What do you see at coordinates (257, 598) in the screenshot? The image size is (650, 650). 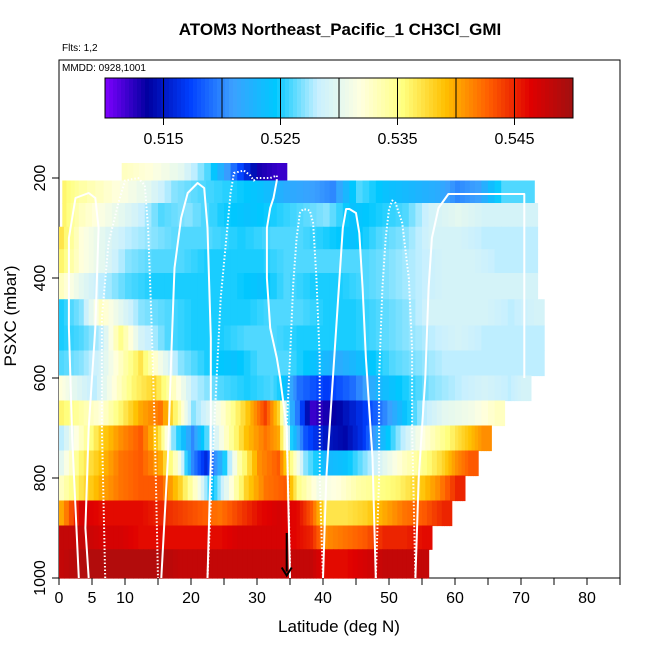 I see `x-tick-label: 30` at bounding box center [257, 598].